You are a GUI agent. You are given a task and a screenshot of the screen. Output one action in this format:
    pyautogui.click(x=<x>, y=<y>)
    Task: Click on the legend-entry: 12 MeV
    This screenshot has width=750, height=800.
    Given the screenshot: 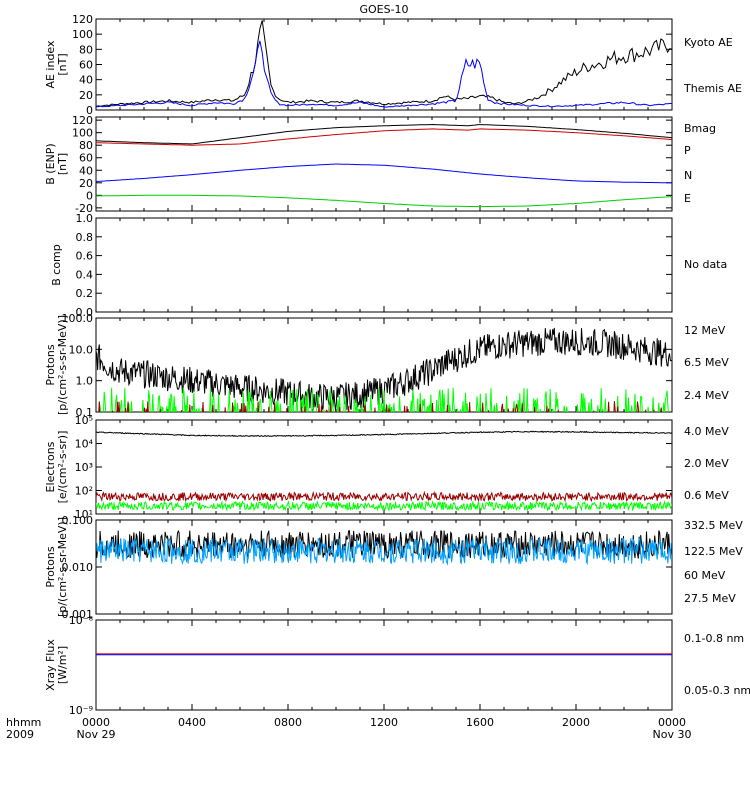 What is the action you would take?
    pyautogui.click(x=705, y=330)
    